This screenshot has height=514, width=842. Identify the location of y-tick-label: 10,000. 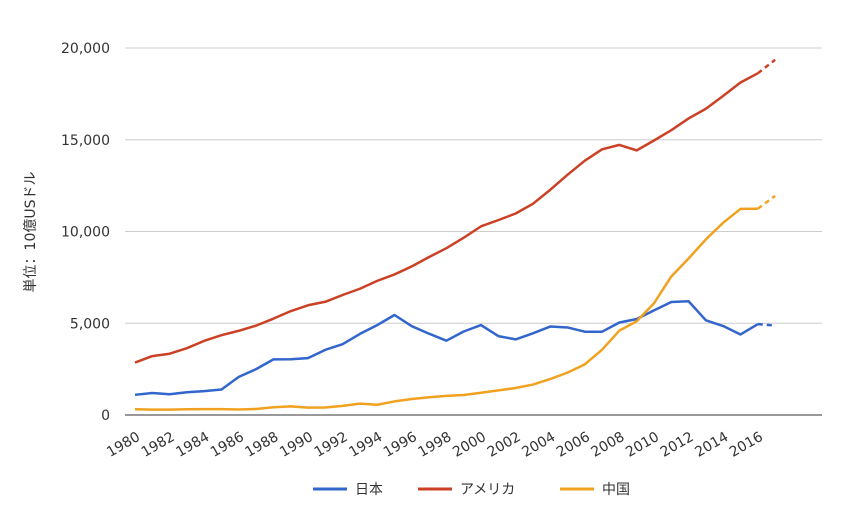
(85, 233).